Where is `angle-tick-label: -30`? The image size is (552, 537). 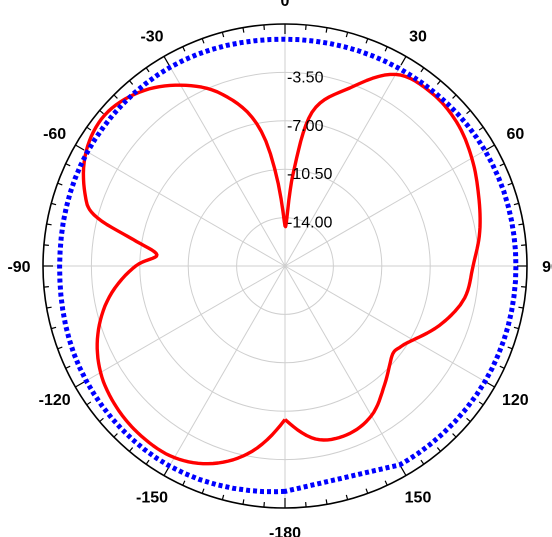
angle-tick-label: -30 is located at coordinates (151, 37).